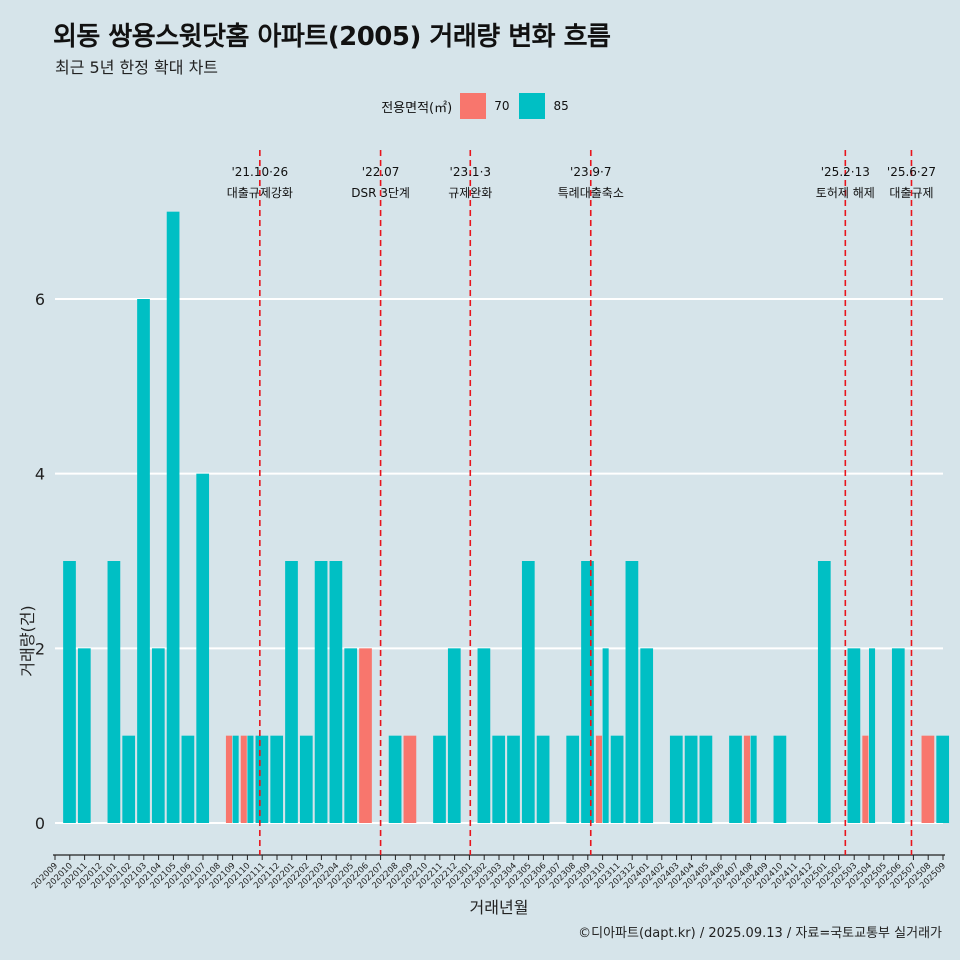 This screenshot has width=960, height=960. Describe the element at coordinates (845, 172) in the screenshot. I see `event-date-5: '25.2·13` at that location.